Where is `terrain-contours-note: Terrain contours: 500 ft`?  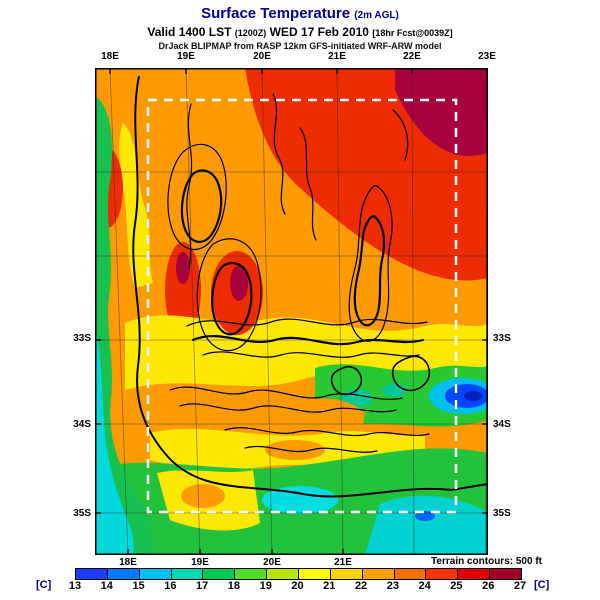 terrain-contours-note: Terrain contours: 500 ft is located at coordinates (486, 561).